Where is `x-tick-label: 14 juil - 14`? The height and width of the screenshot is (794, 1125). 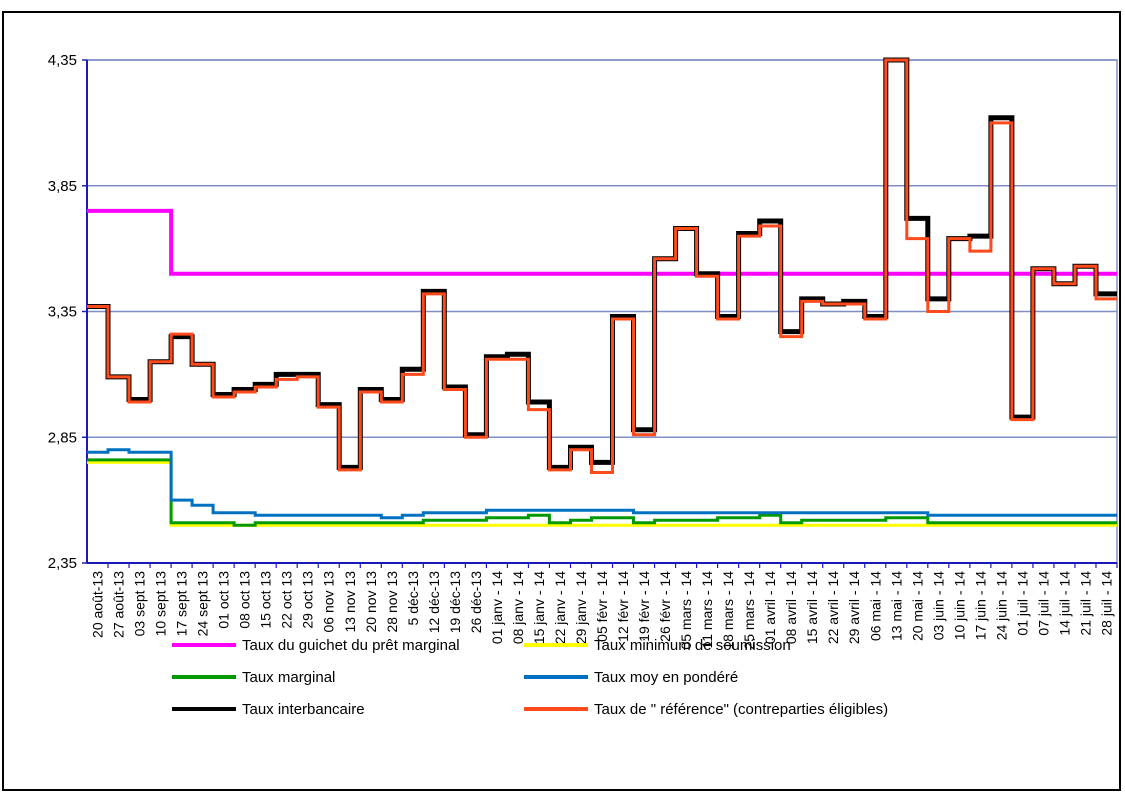
x-tick-label: 14 juil - 14 is located at coordinates (1064, 603).